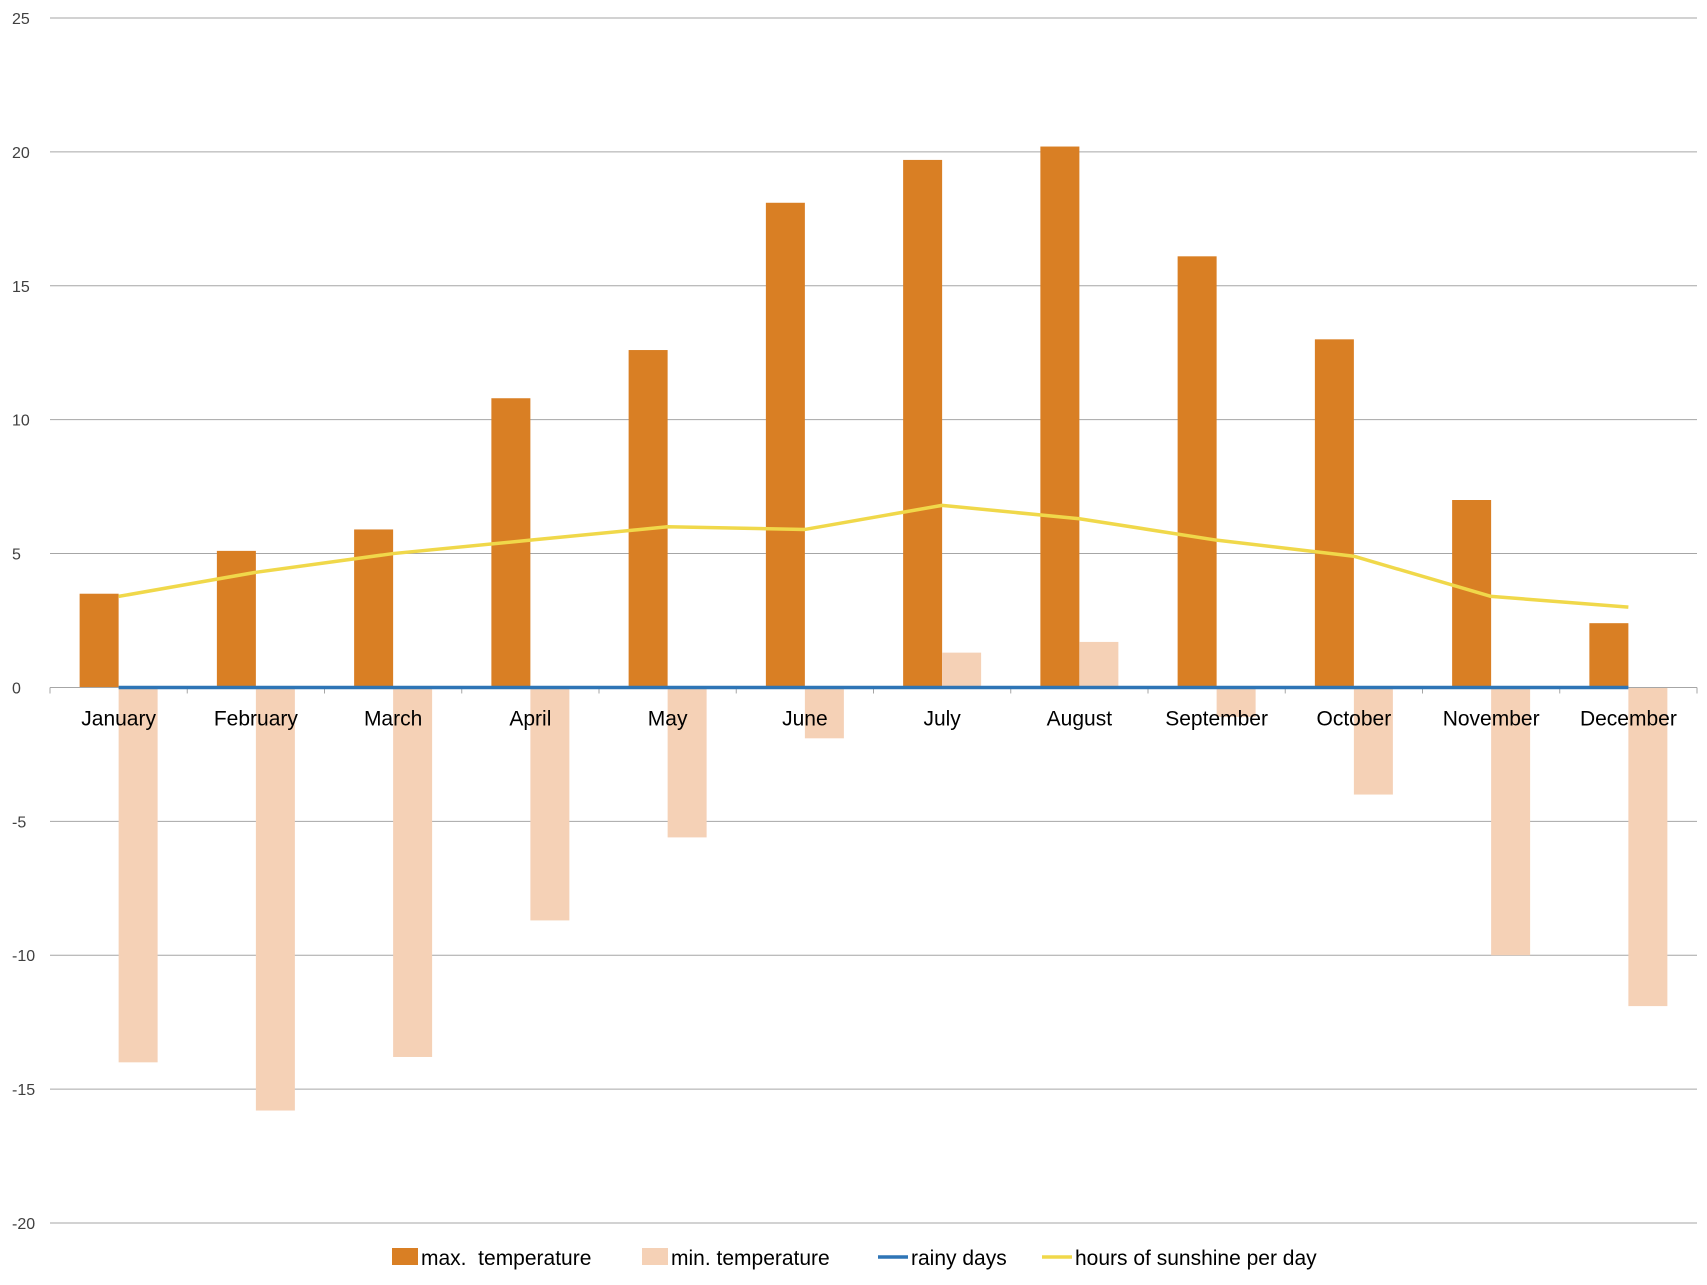 Image resolution: width=1707 pixels, height=1285 pixels. I want to click on y-tick-label: -5, so click(19, 822).